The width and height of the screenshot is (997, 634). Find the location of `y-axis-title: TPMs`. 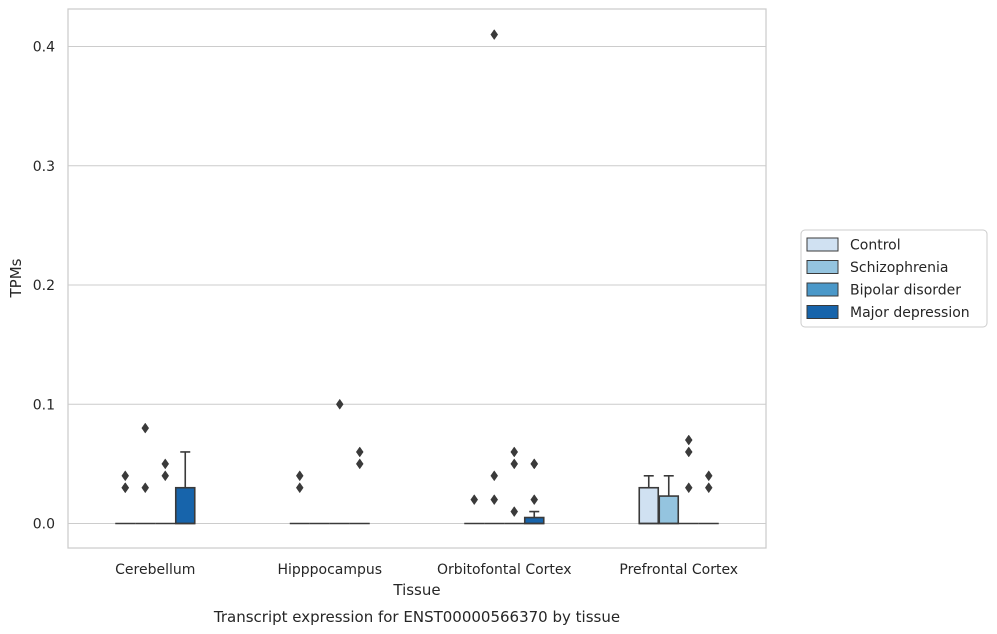

y-axis-title: TPMs is located at coordinates (16, 278).